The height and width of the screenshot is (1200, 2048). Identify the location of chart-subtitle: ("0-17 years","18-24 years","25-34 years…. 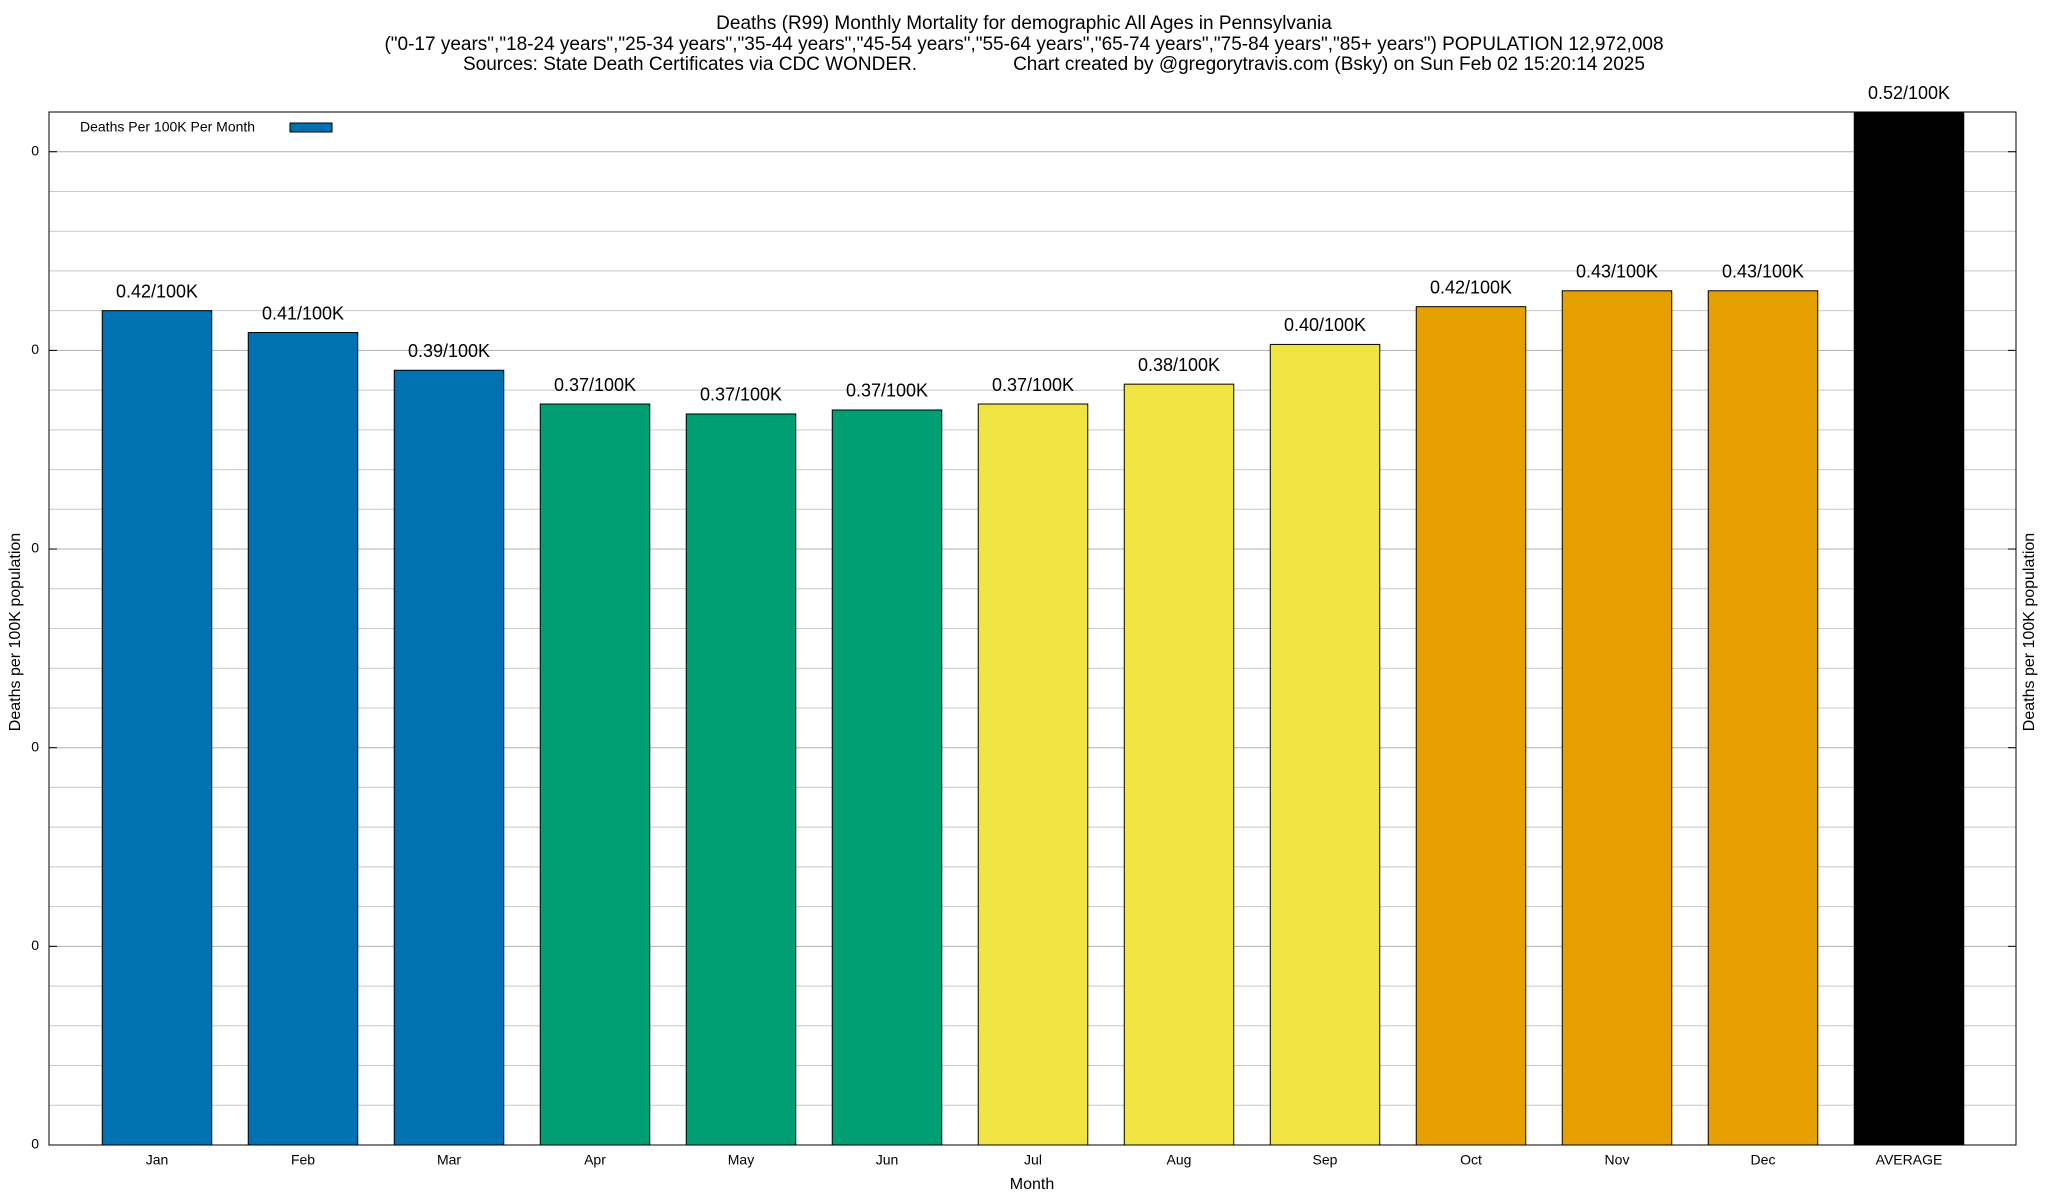
(1023, 44).